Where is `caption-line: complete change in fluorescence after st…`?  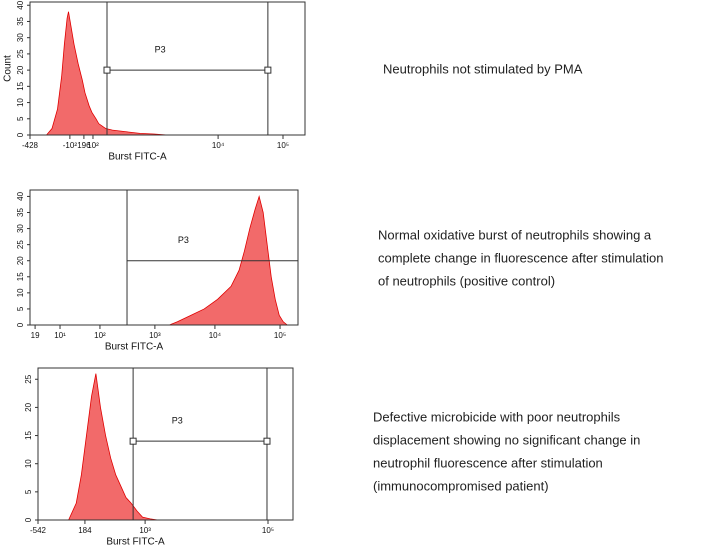 caption-line: complete change in fluorescence after st… is located at coordinates (520, 257).